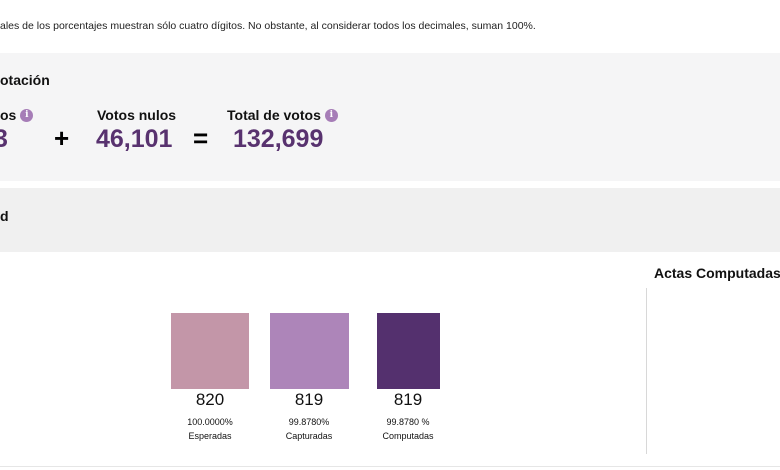 The image size is (780, 470). Describe the element at coordinates (309, 436) in the screenshot. I see `actas-capturadas-label: Capturadas` at that location.